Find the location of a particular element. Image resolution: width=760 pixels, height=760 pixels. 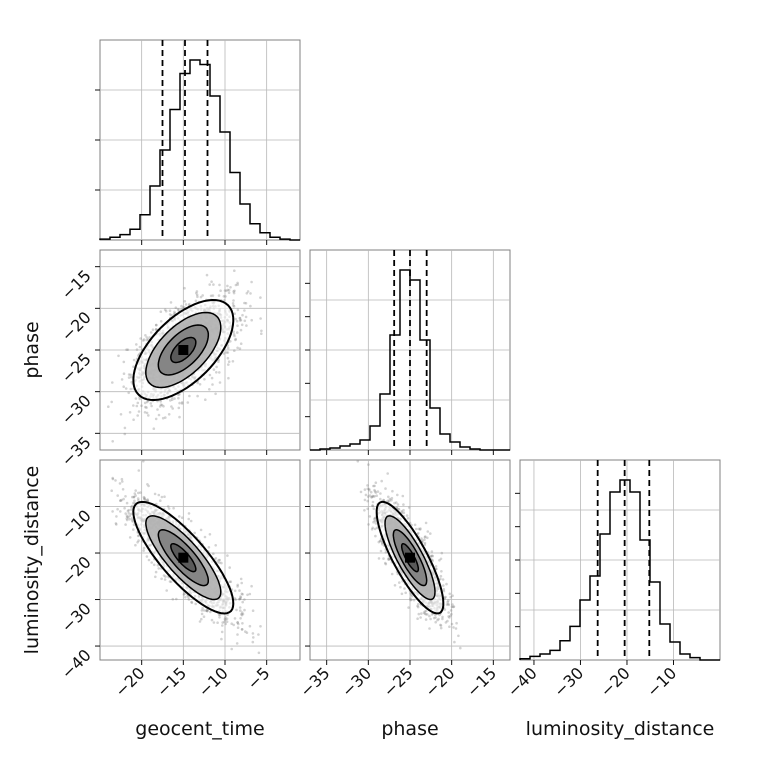

histogram-step-geocent_time is located at coordinates (199, 150).